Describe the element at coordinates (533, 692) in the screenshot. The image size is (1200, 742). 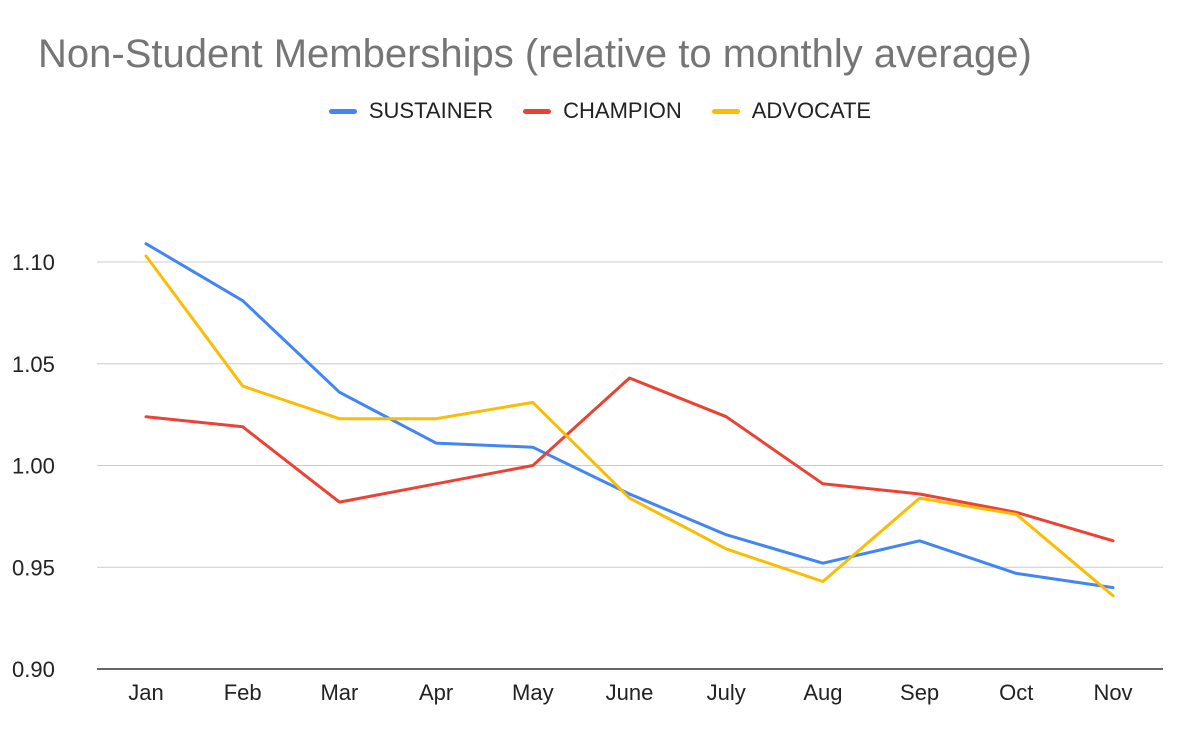
I see `x-tick-label: May` at that location.